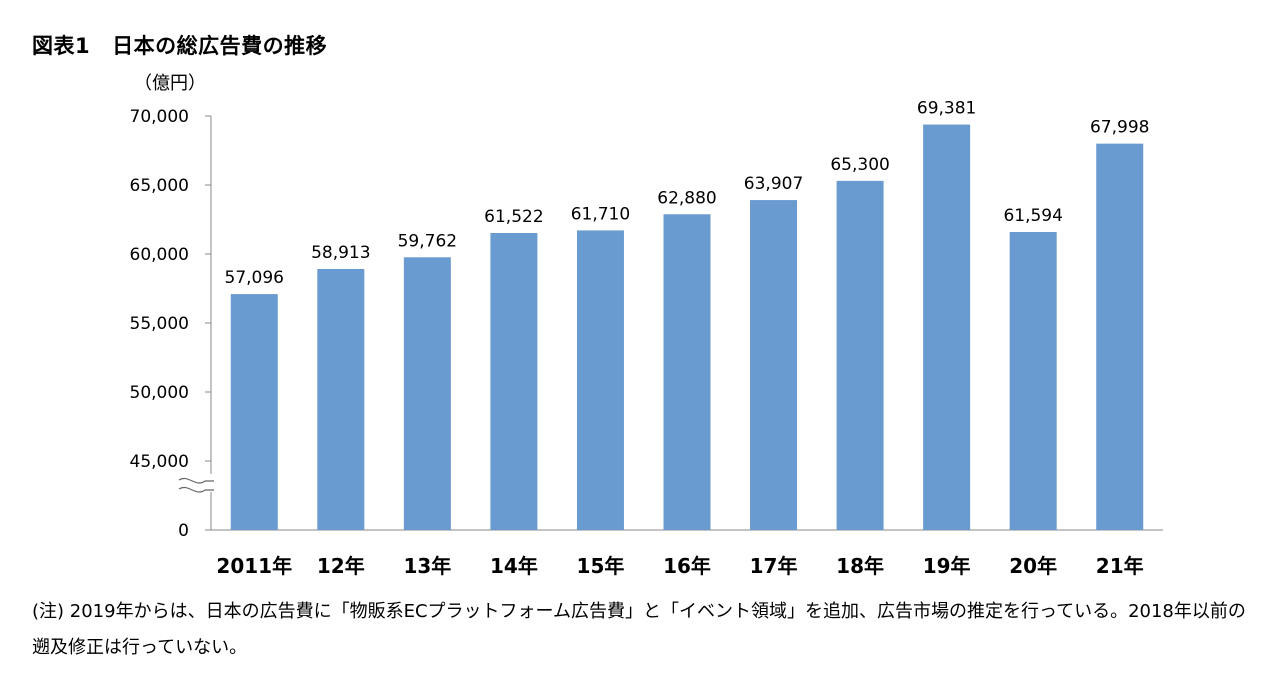 This screenshot has width=1280, height=686. What do you see at coordinates (1033, 566) in the screenshot?
I see `x-category-label: 20年` at bounding box center [1033, 566].